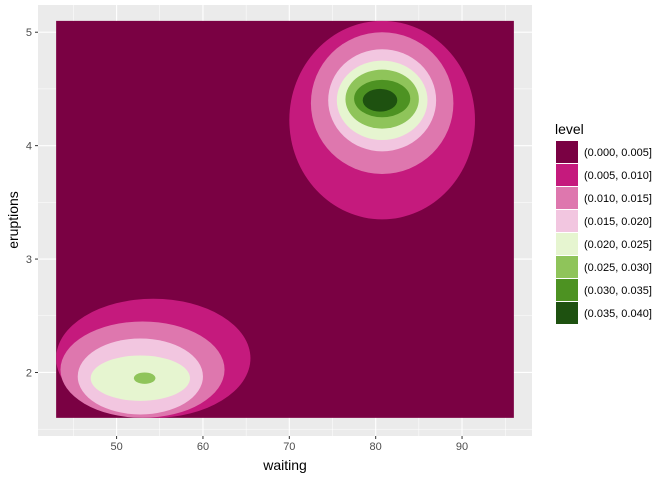  What do you see at coordinates (13, 220) in the screenshot?
I see `y-axis-title: eruptions` at bounding box center [13, 220].